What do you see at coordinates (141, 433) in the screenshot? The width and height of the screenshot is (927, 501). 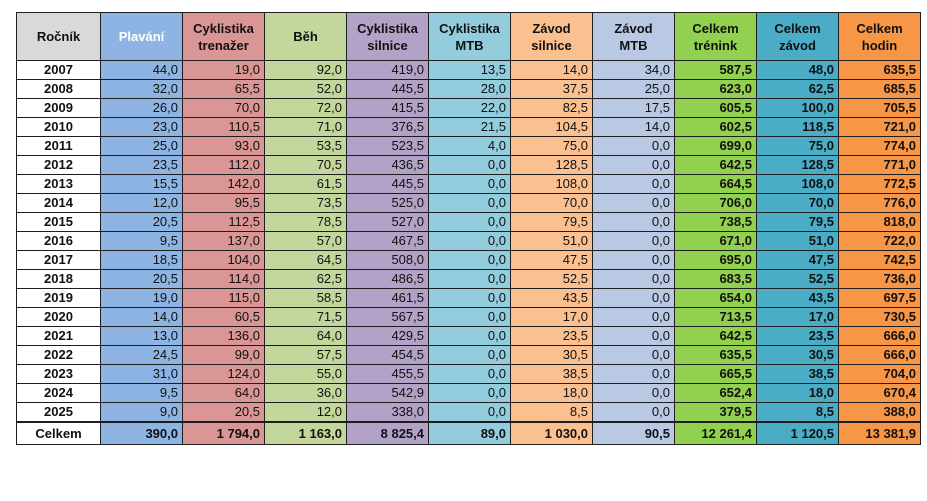 I see `total-plavani: 390,0` at bounding box center [141, 433].